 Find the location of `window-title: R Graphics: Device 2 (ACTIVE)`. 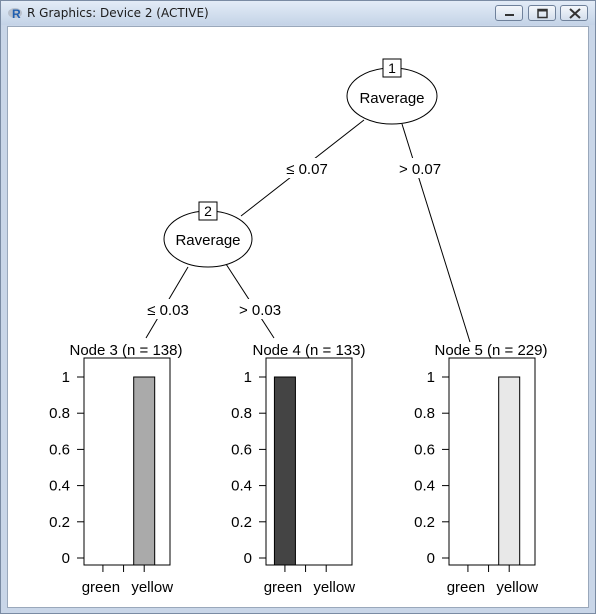

window-title: R Graphics: Device 2 (ACTIVE) is located at coordinates (118, 13).